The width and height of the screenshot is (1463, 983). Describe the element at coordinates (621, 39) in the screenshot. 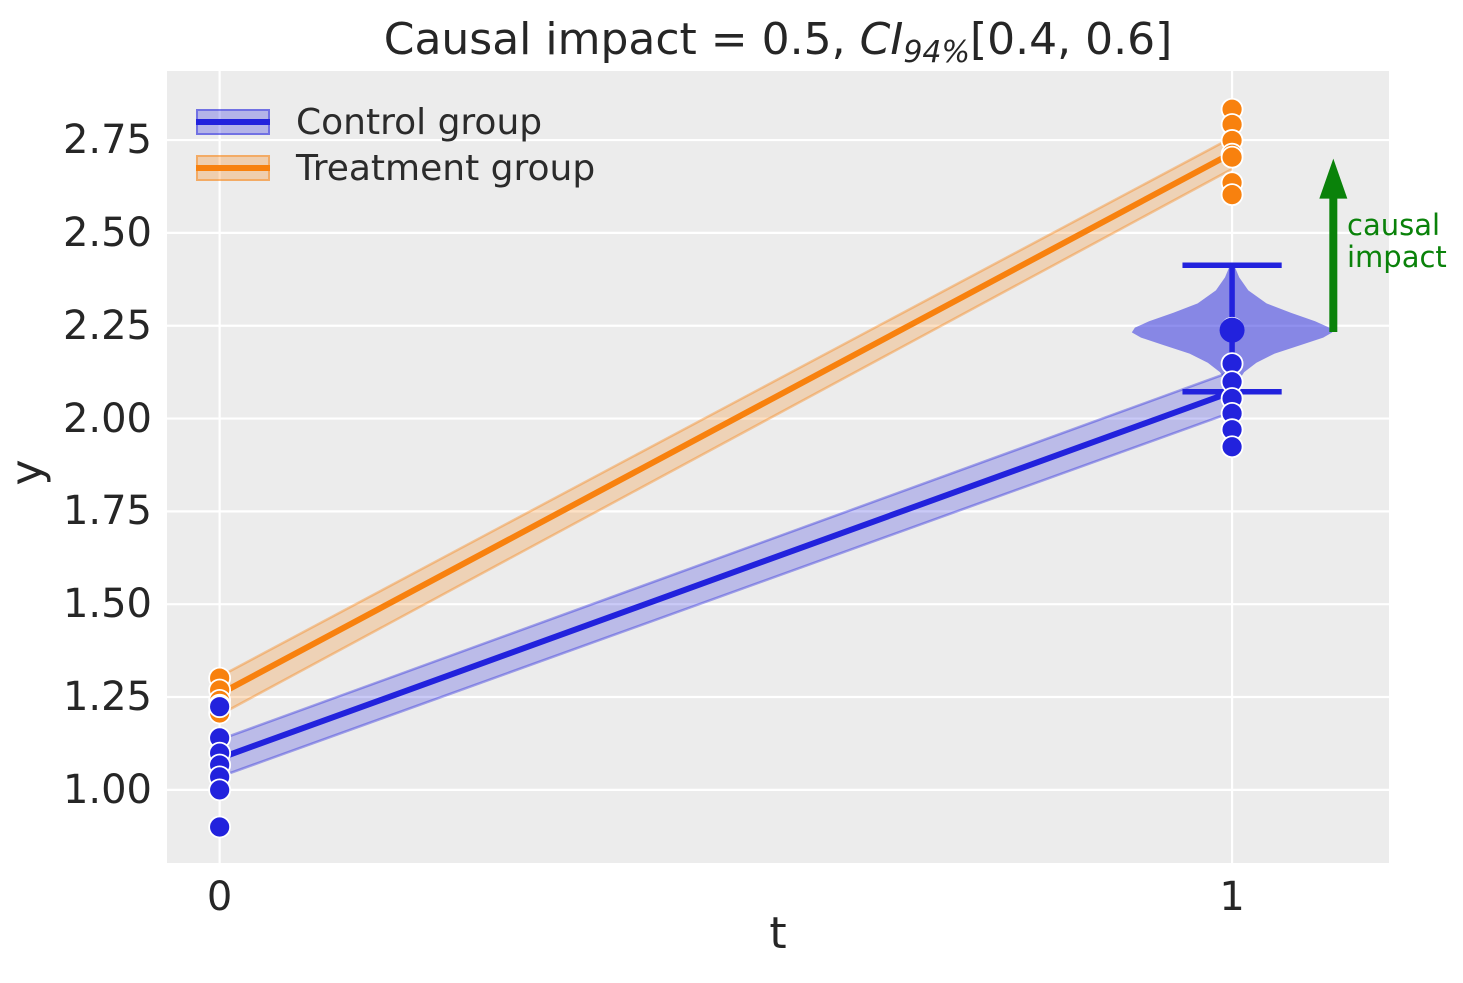

I see `title-prefix: Causal impact = 0.5,` at that location.